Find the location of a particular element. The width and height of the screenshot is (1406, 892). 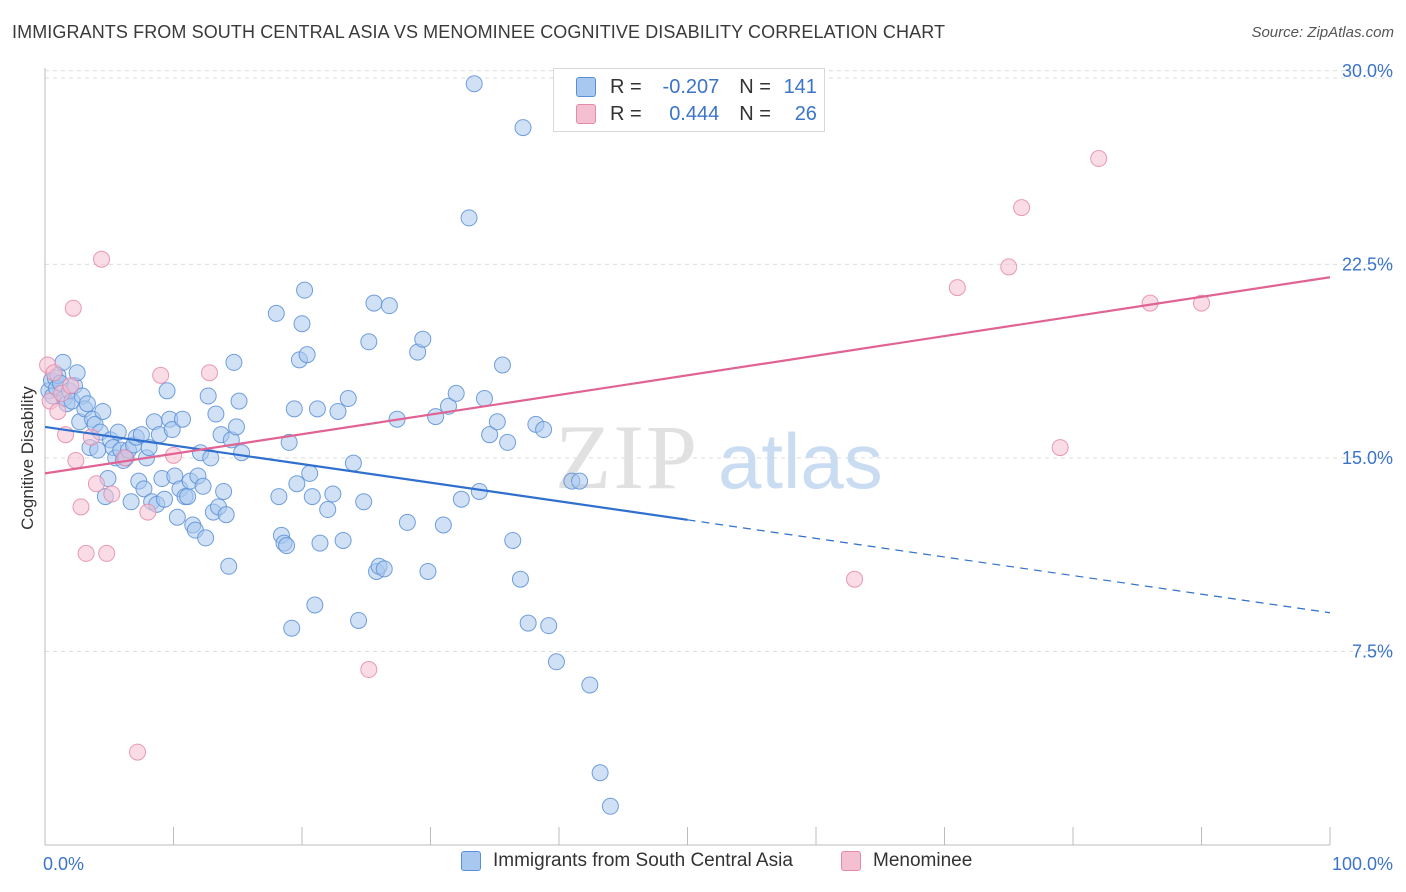

y-axis-label: Cognitive Disability is located at coordinates (27, 458).